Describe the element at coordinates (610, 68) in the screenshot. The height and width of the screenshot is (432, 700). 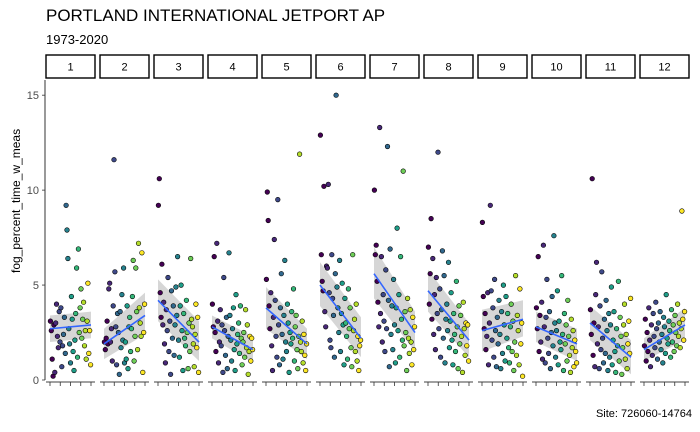
I see `facet-strip-label: 11` at that location.